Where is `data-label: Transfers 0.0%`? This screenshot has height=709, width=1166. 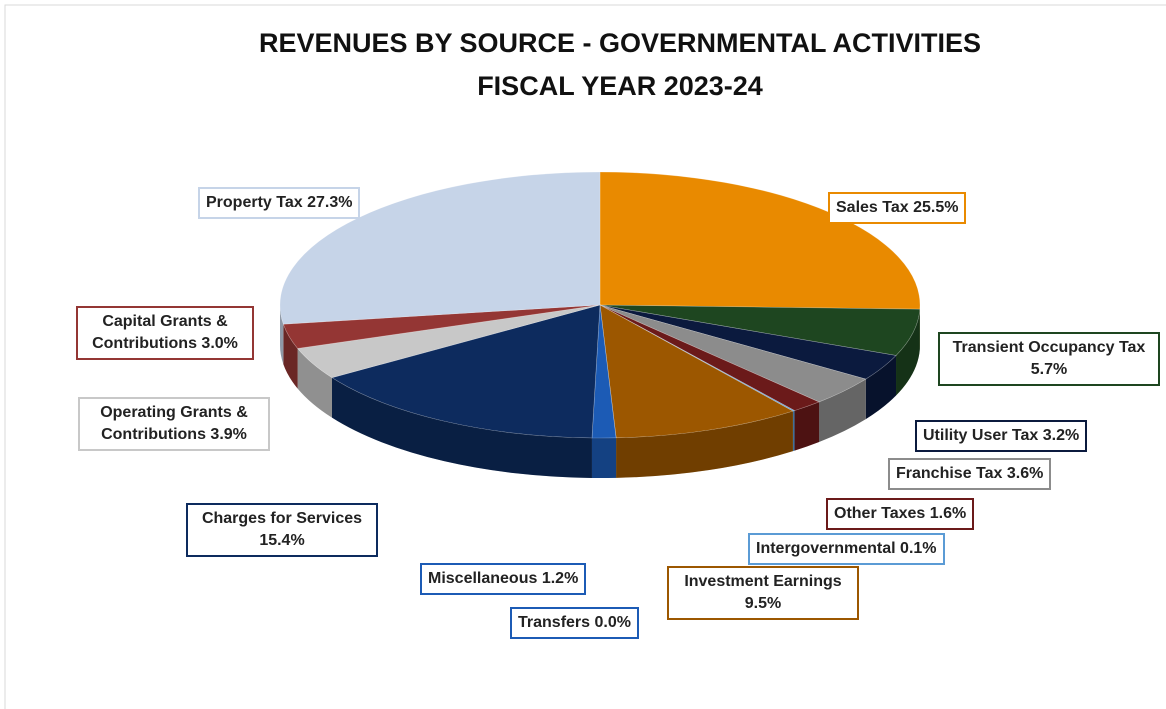
data-label: Transfers 0.0% is located at coordinates (574, 623).